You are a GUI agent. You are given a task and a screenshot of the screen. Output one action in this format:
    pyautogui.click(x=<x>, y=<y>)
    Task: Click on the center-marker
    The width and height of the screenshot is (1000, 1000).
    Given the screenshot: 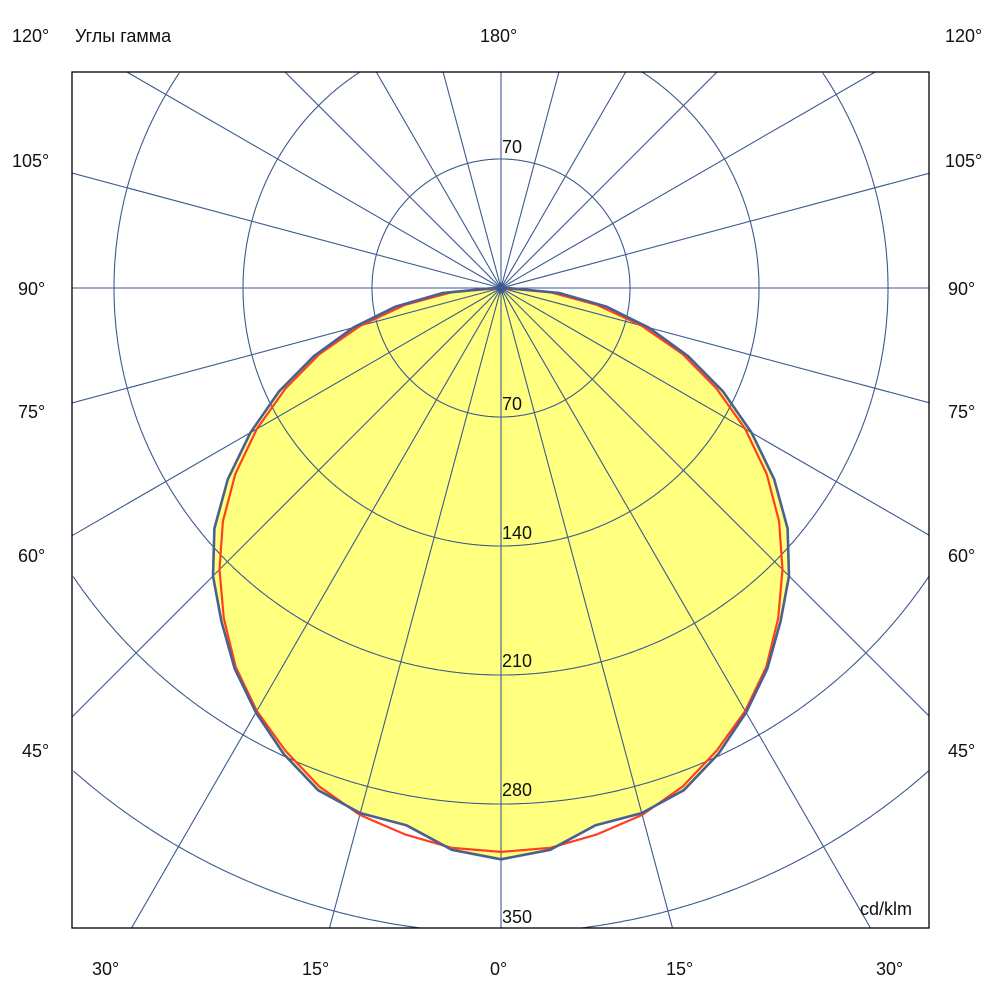 What is the action you would take?
    pyautogui.click(x=501, y=288)
    